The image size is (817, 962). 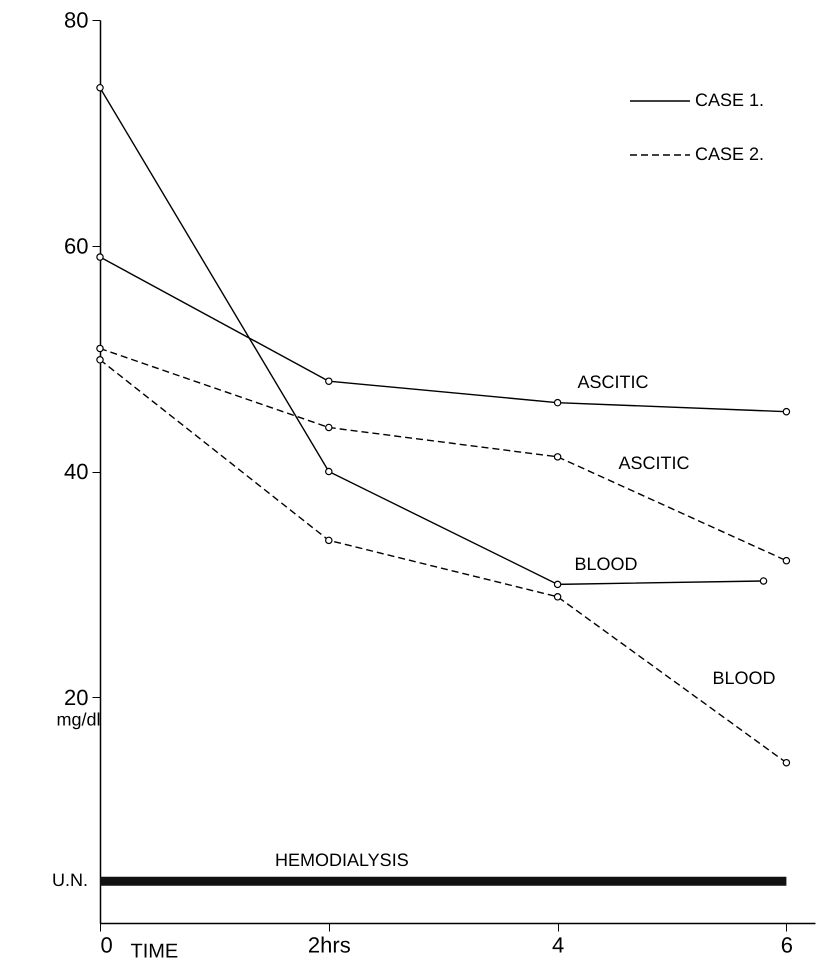 What do you see at coordinates (76, 20) in the screenshot?
I see `y-tick-label: 80` at bounding box center [76, 20].